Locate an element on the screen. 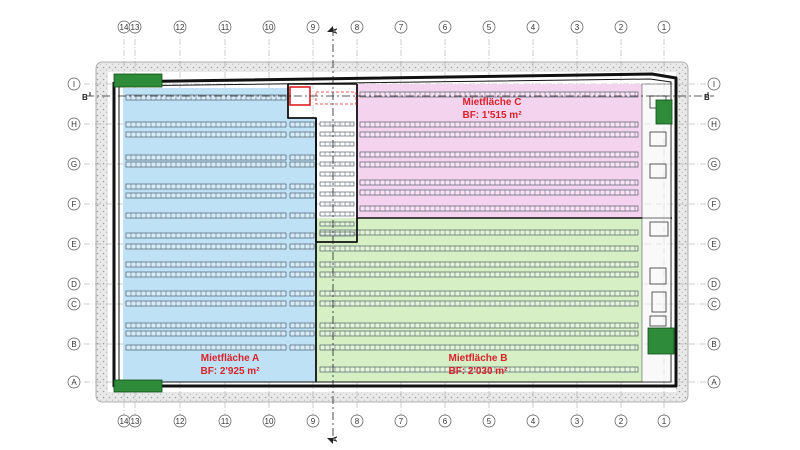 The height and width of the screenshot is (450, 800). grid-bubble-col: 1 is located at coordinates (664, 421).